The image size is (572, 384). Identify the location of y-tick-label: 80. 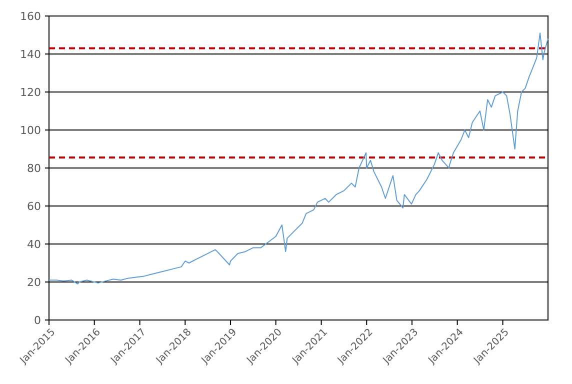
(34, 168).